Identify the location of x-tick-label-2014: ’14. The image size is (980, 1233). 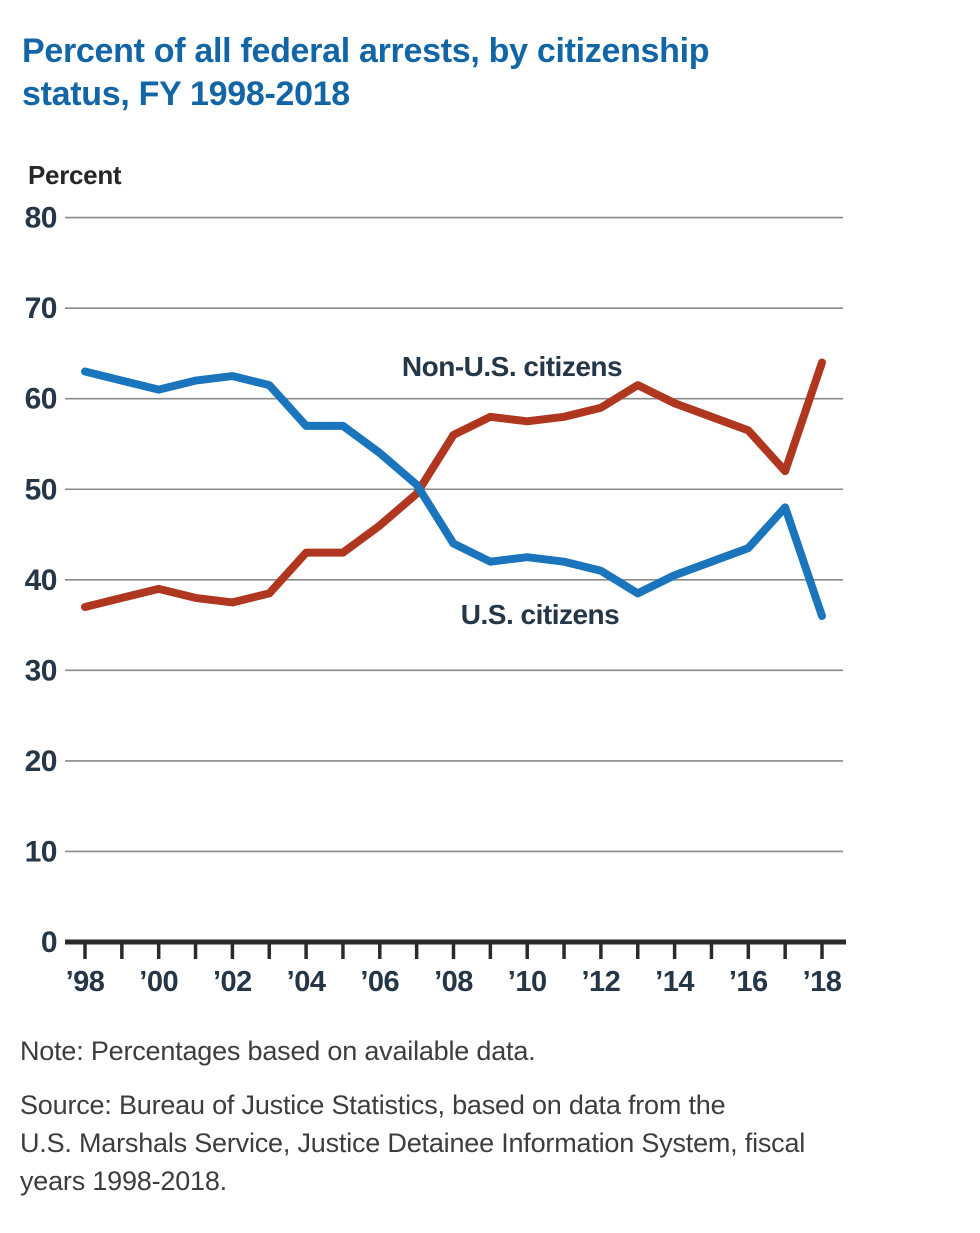
(674, 982).